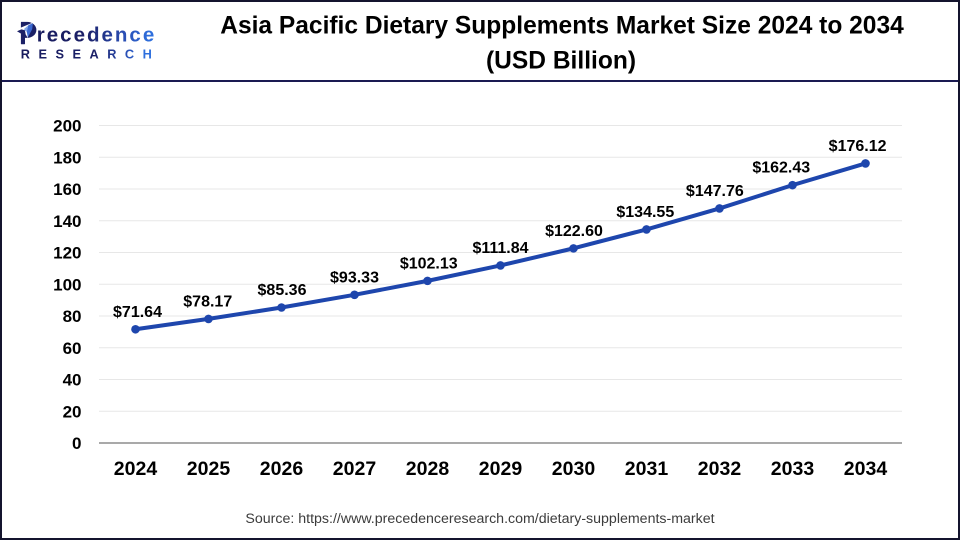  Describe the element at coordinates (793, 469) in the screenshot. I see `svg-text: 2033` at that location.